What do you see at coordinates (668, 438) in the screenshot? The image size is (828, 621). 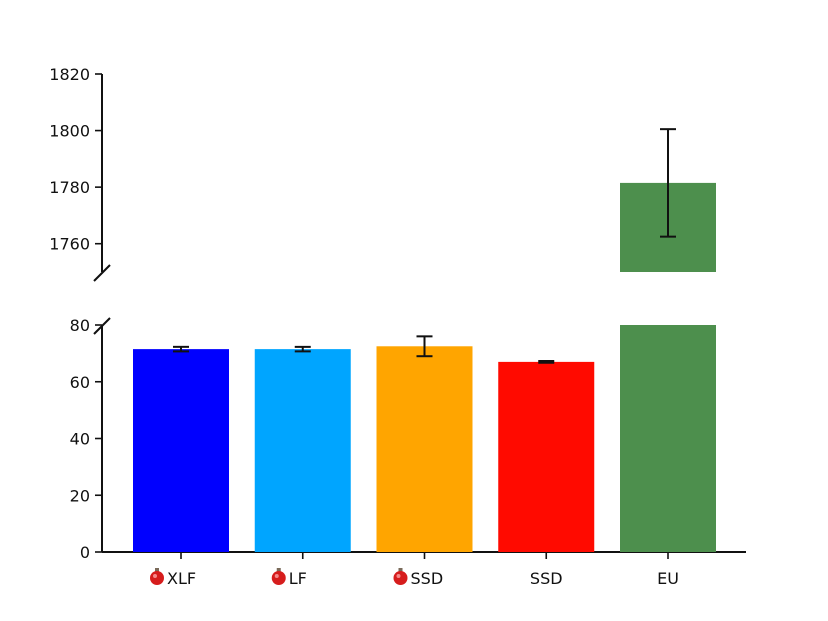 I see `bar-4-lower` at bounding box center [668, 438].